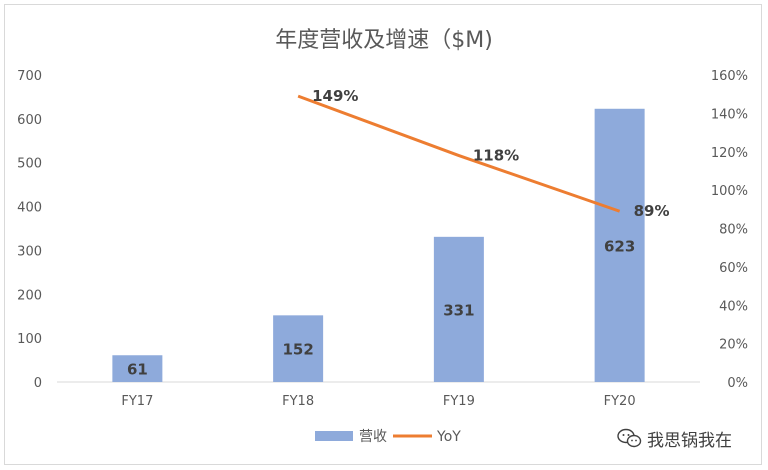 The image size is (768, 470). What do you see at coordinates (29, 230) in the screenshot?
I see `left-axis: 0 100 200 300 400 500 600 700` at bounding box center [29, 230].